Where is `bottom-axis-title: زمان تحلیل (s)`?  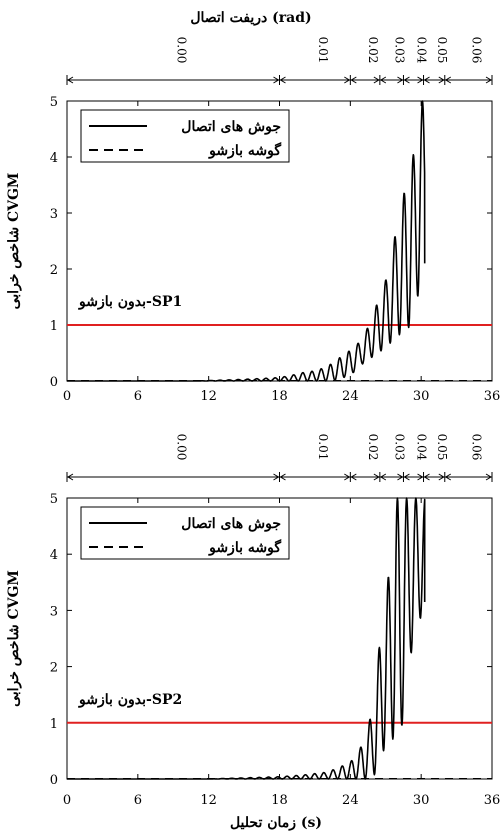
bottom-axis-title: زمان تحلیل (s) is located at coordinates (276, 823).